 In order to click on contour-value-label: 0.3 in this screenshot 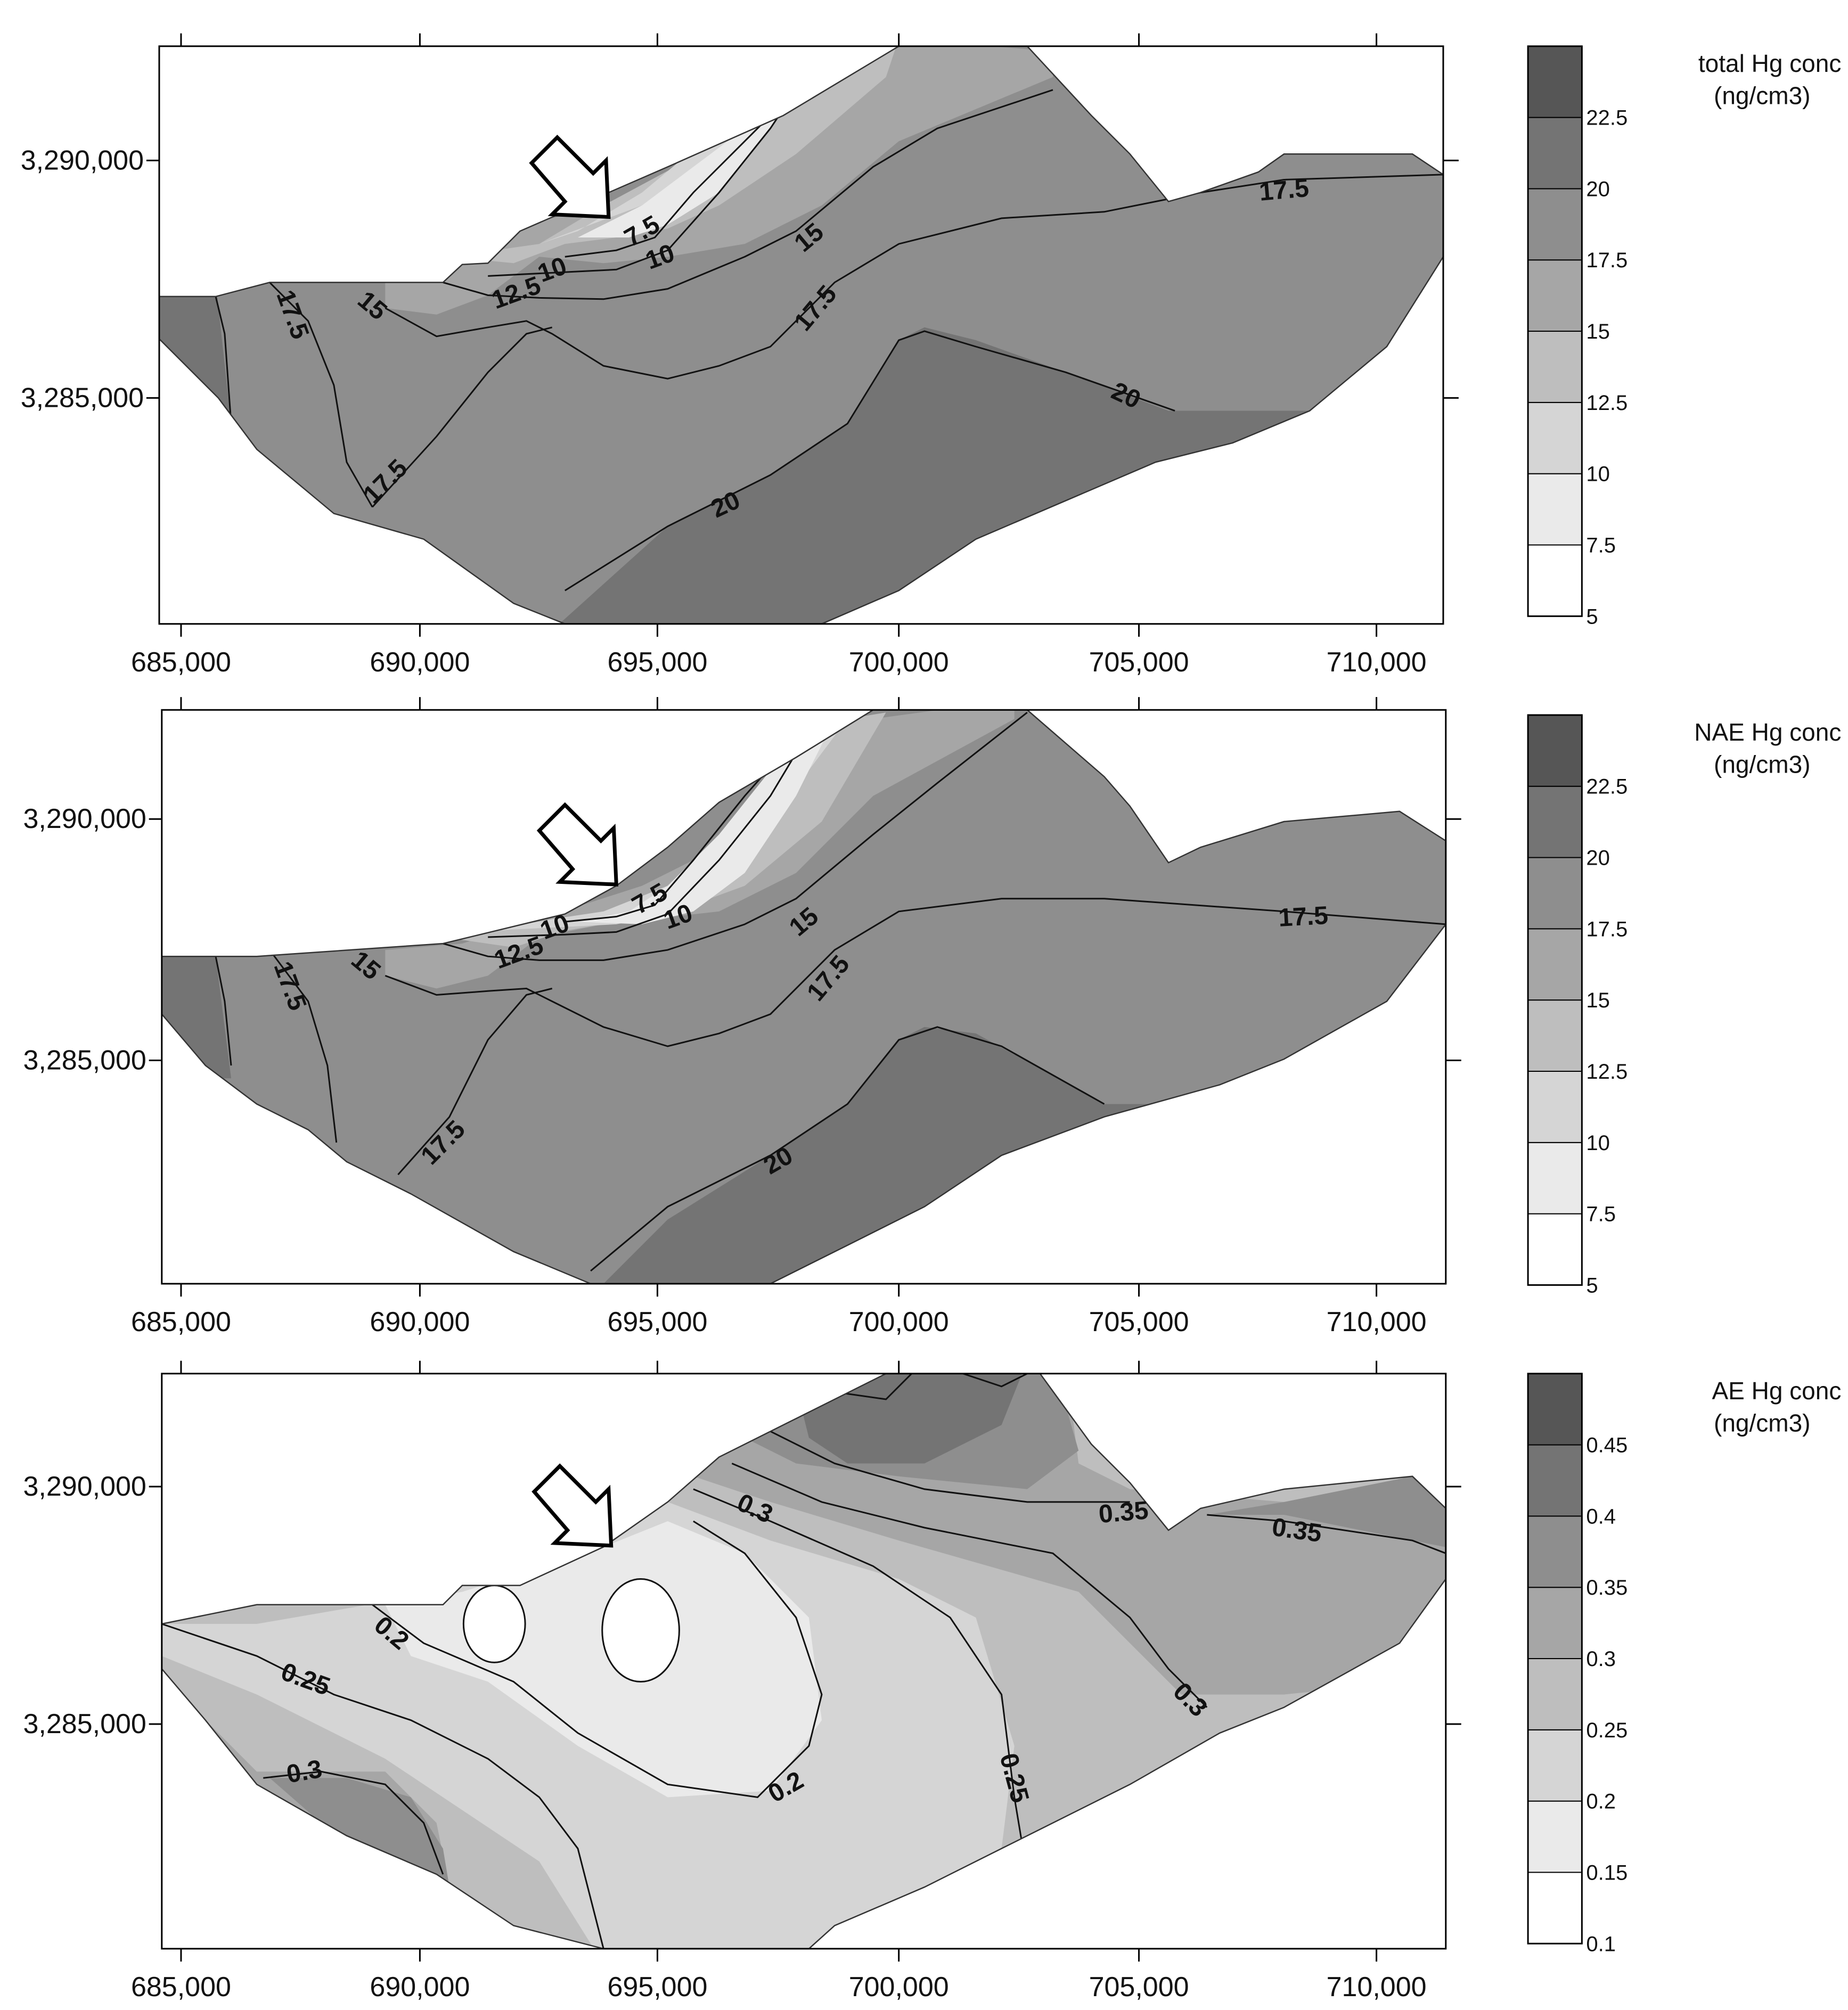, I will do `click(304, 1772)`.